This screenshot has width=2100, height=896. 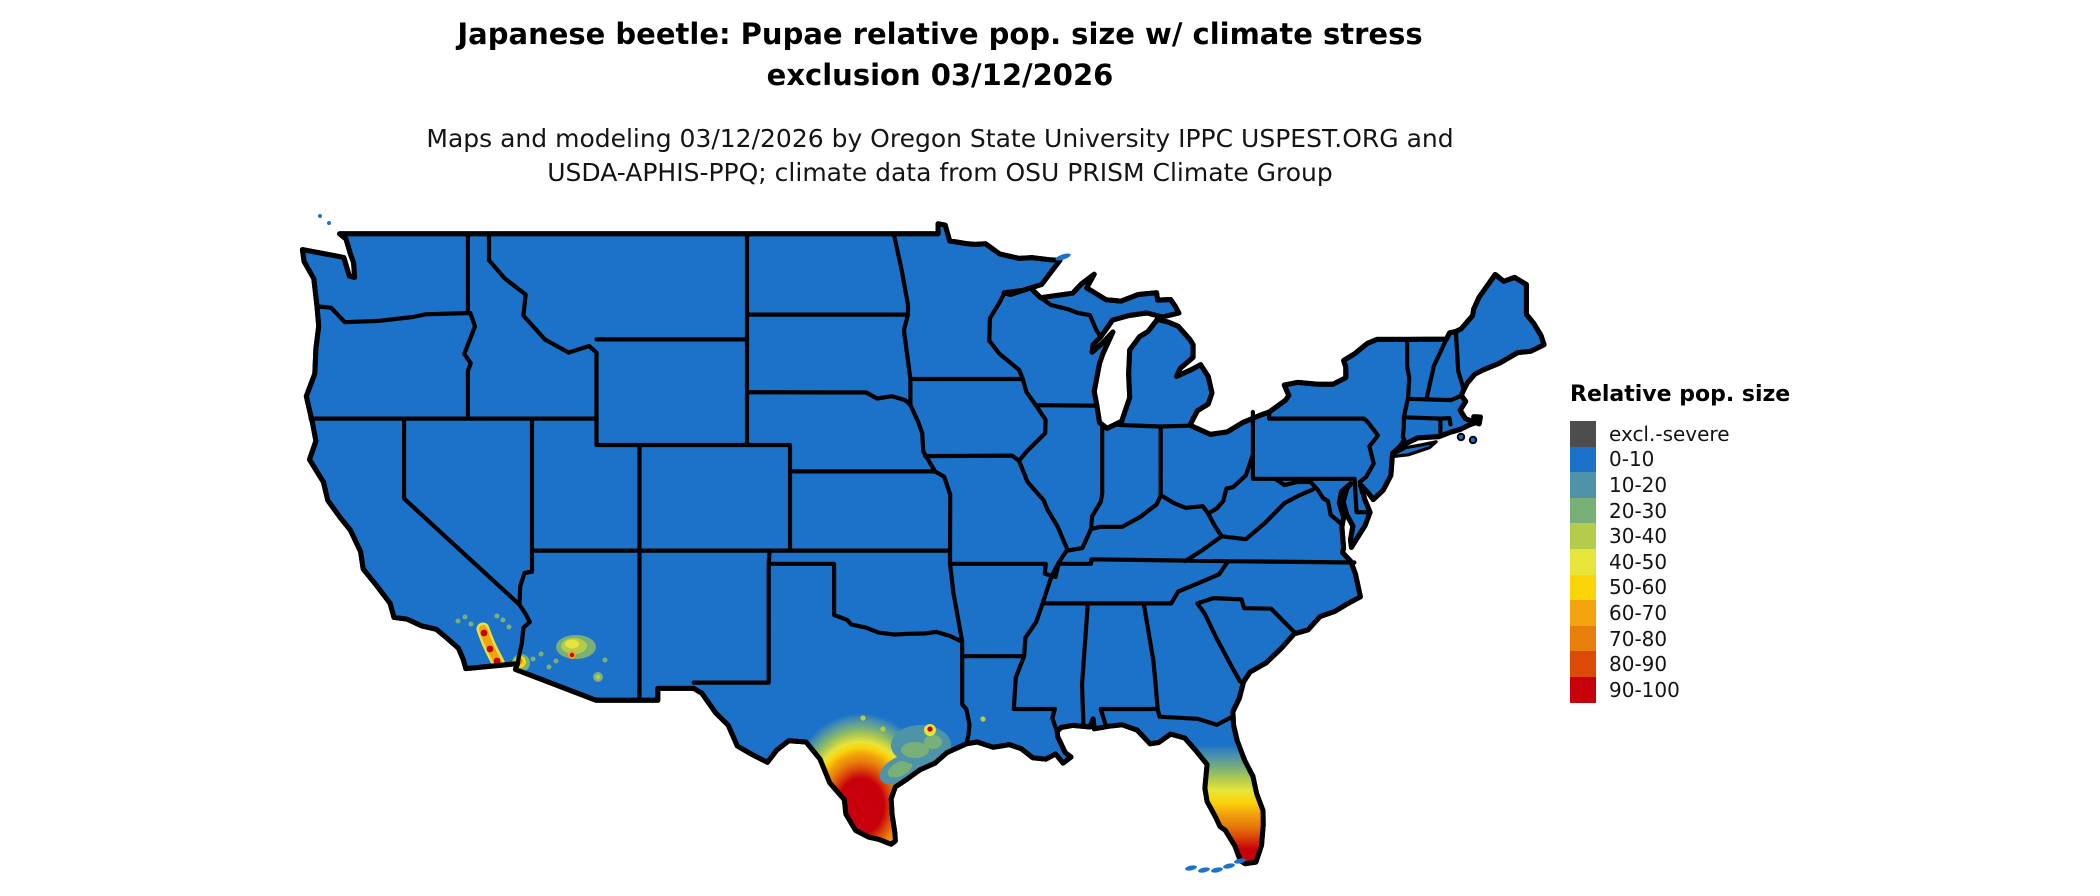 I want to click on legend-item: 70-80, so click(x=1680, y=638).